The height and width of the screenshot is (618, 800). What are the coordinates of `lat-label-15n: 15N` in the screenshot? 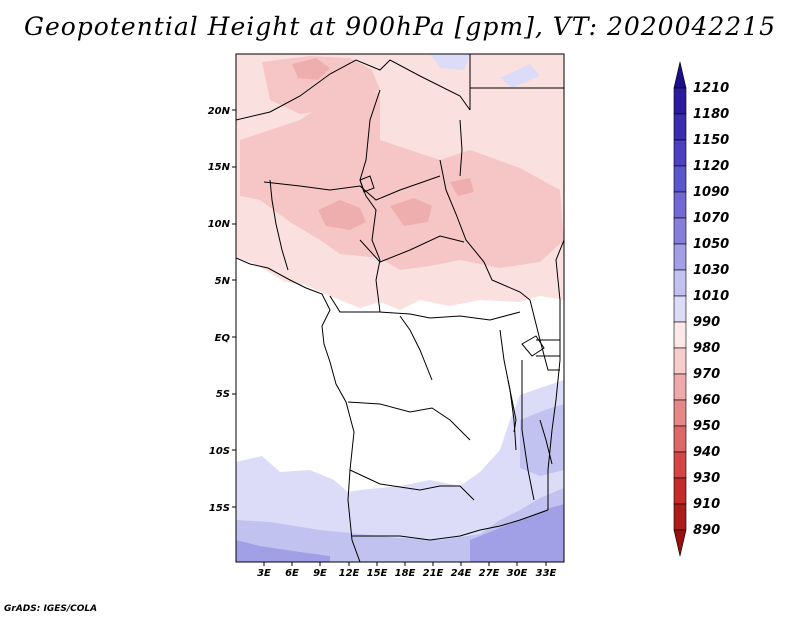 It's located at (219, 167).